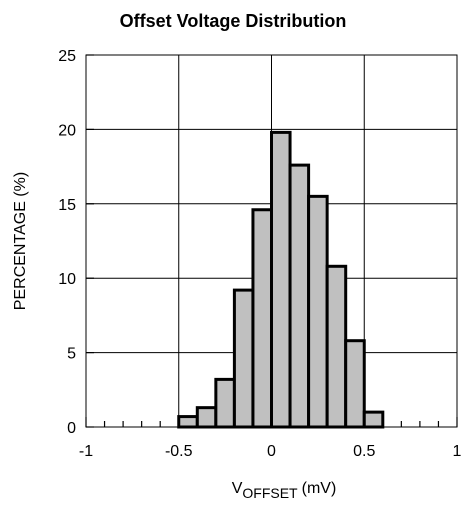 The image size is (461, 507). What do you see at coordinates (20, 241) in the screenshot?
I see `y-axis-label: PERCENTAGE (%)` at bounding box center [20, 241].